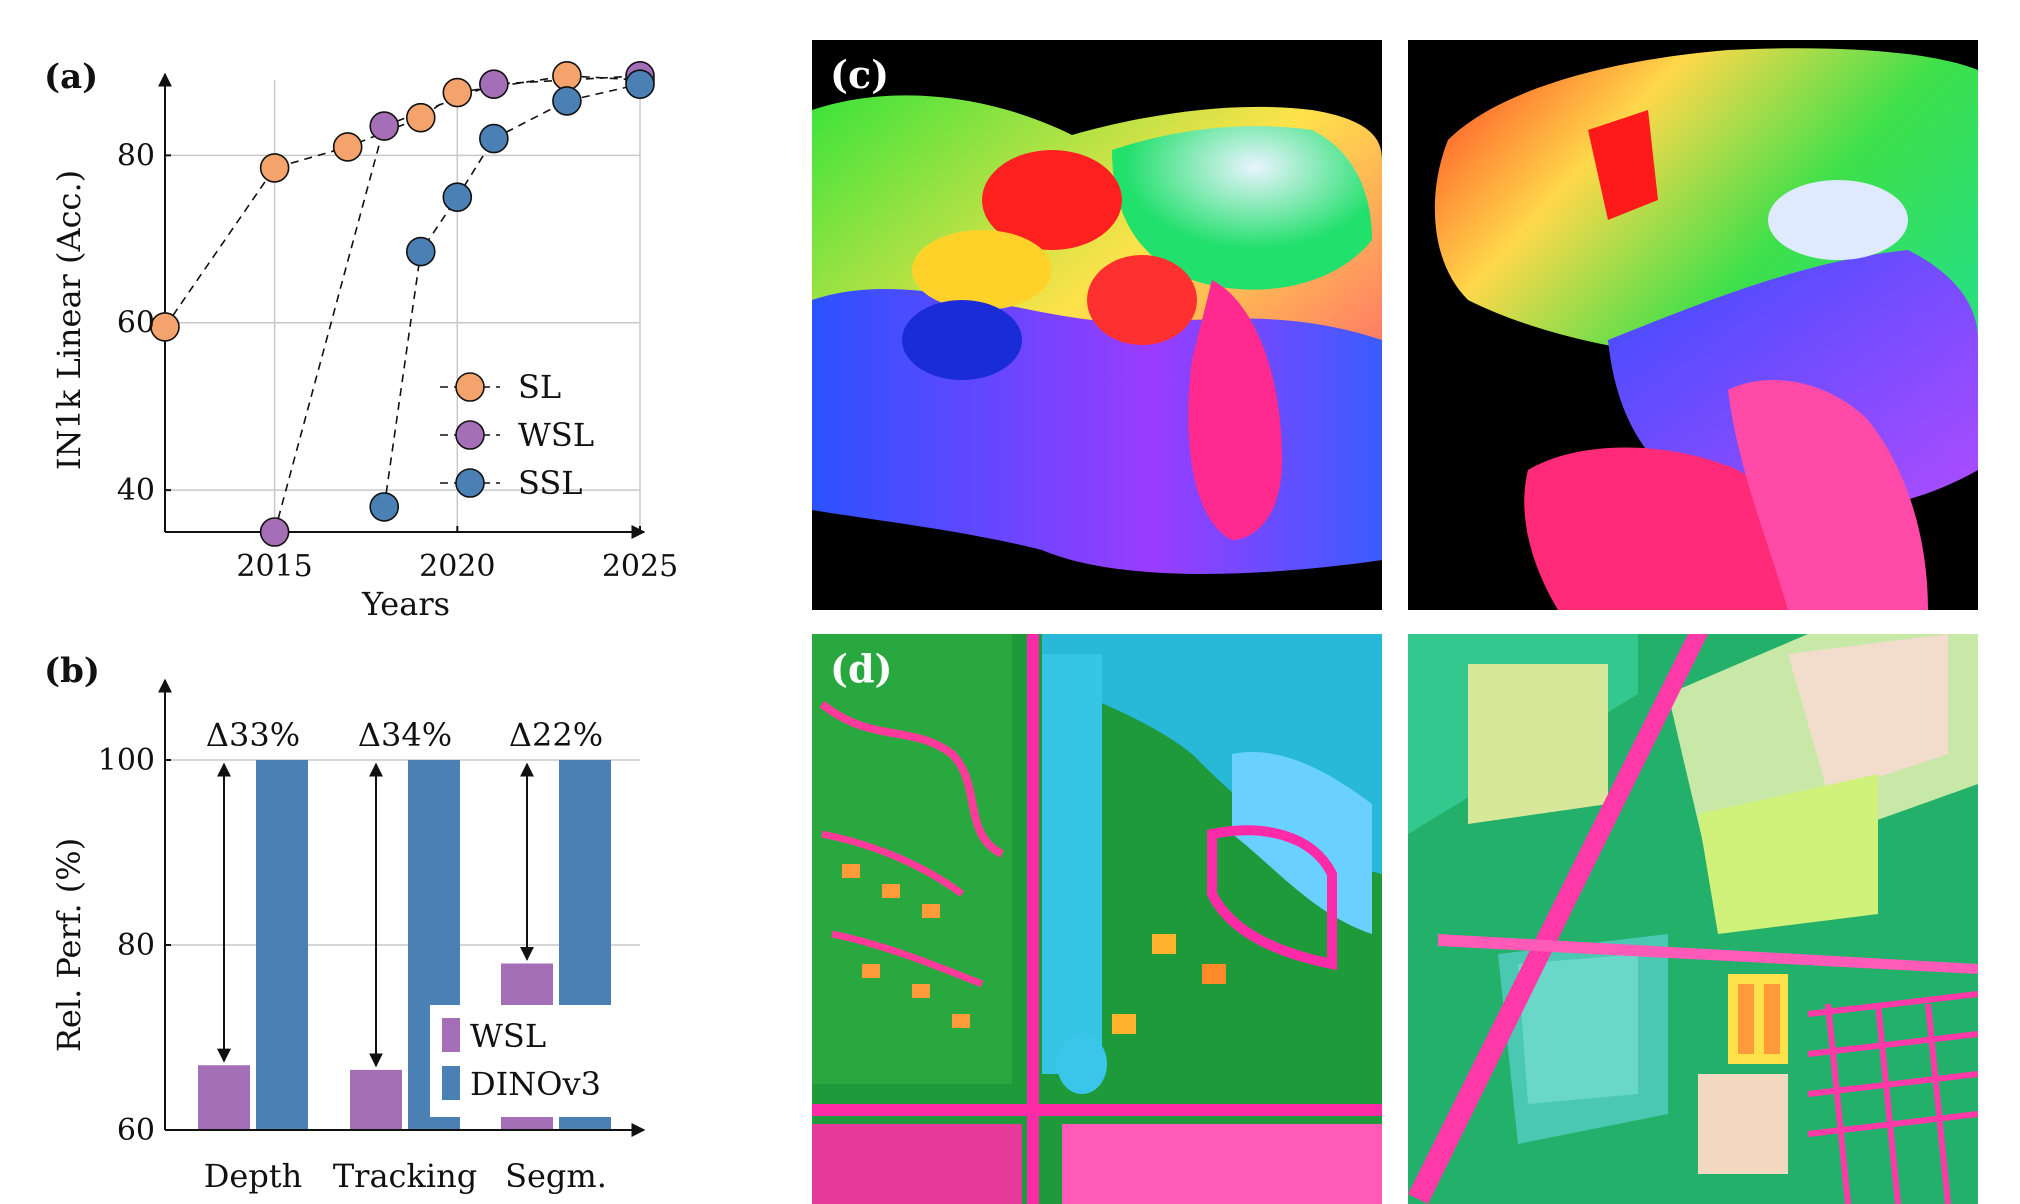  I want to click on panel-c-image-left, so click(1097, 325).